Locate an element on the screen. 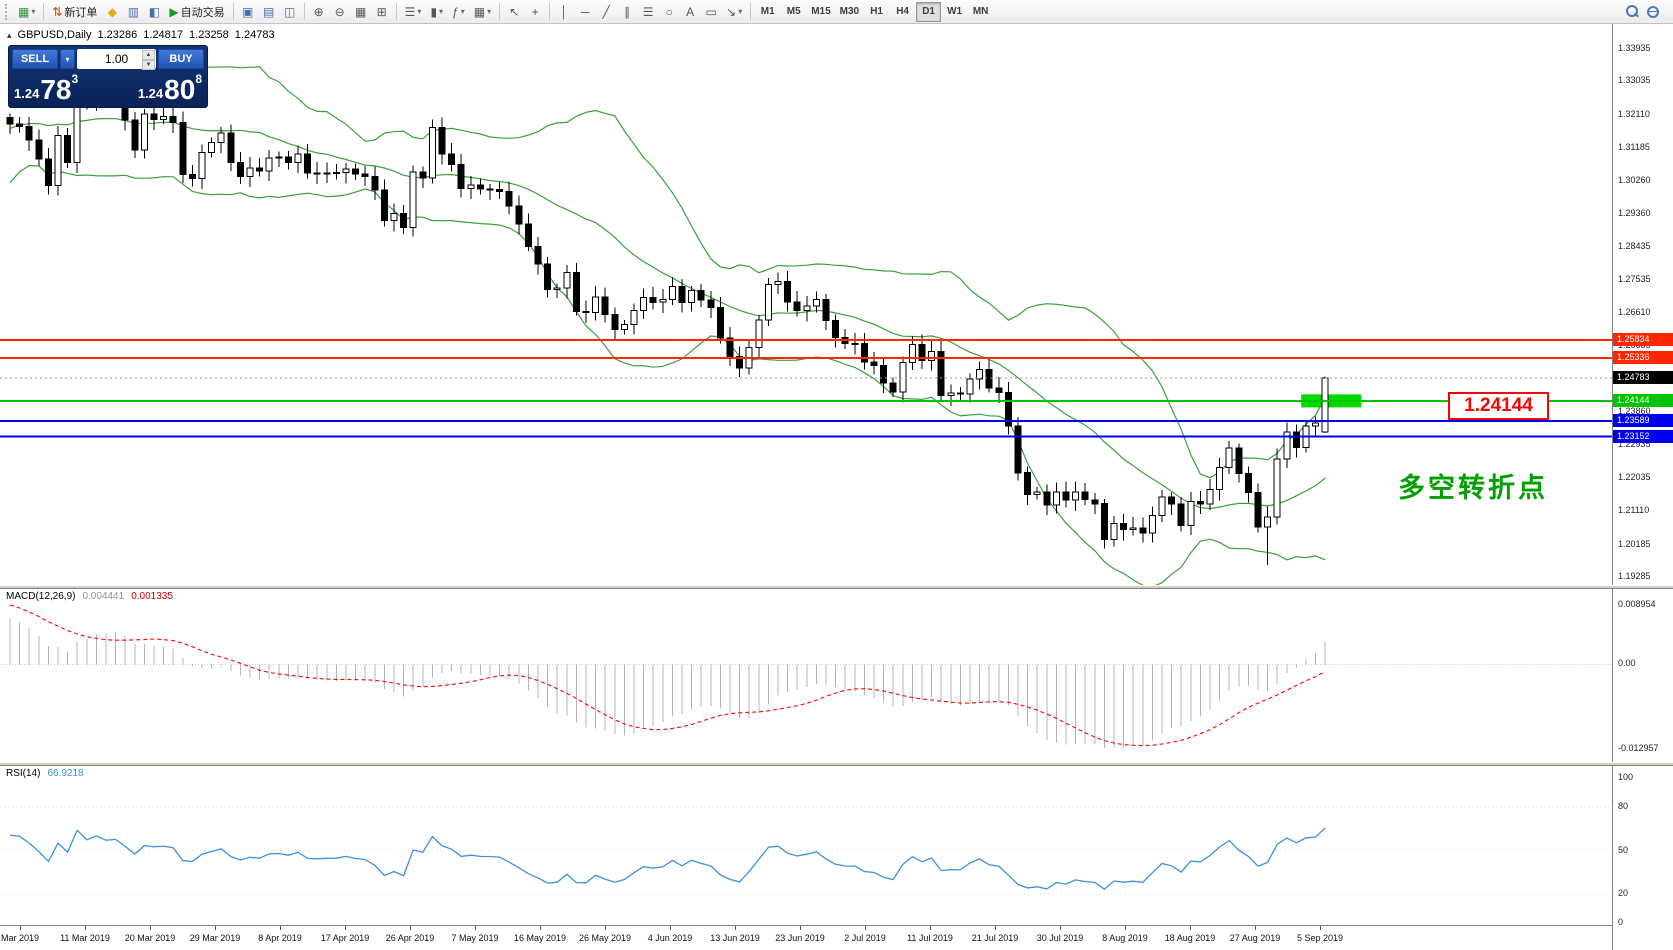 The width and height of the screenshot is (1673, 950). trendline-icon: ╱ is located at coordinates (606, 11).